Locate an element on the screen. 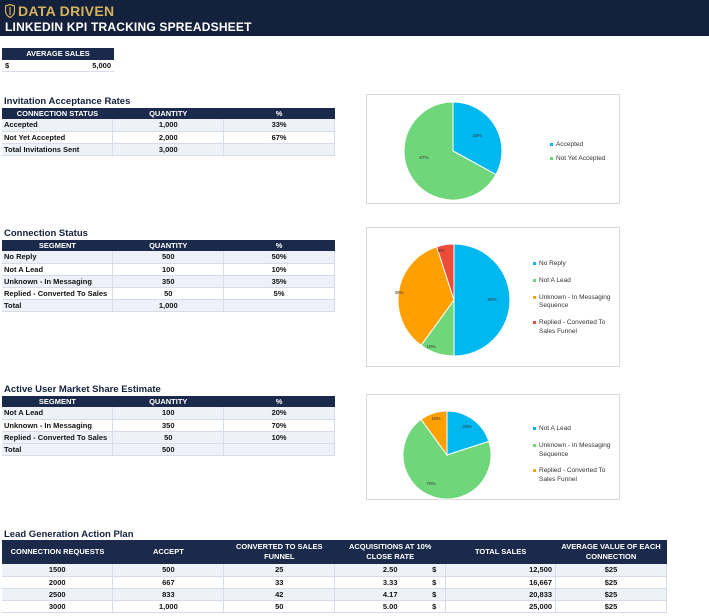  table-row: 1500 500 25 2.50 $12,500 $25 is located at coordinates (334, 570).